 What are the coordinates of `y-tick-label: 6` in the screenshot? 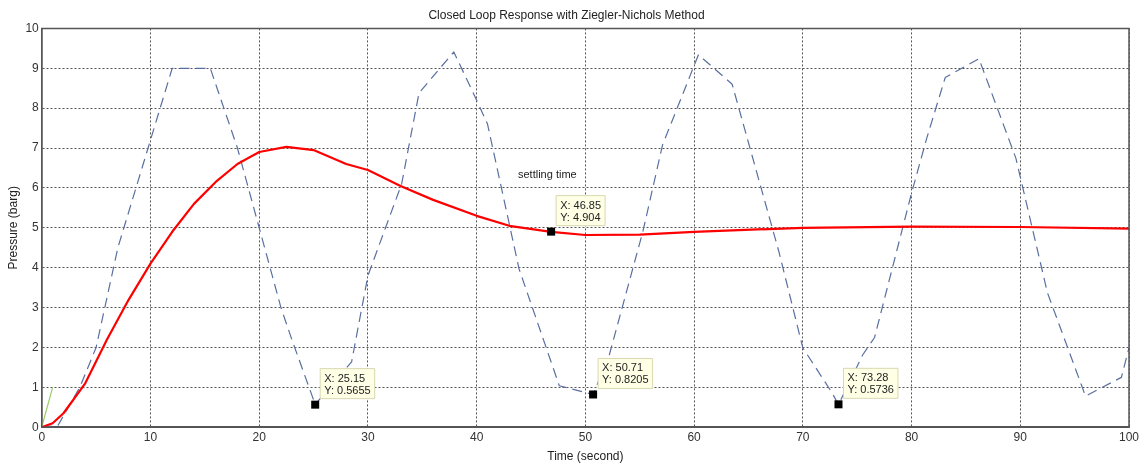 It's located at (36, 187).